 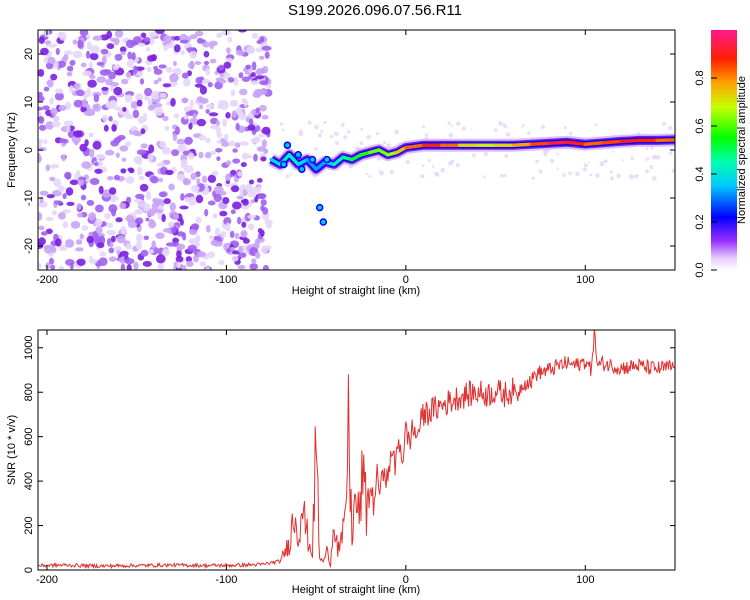 I want to click on ridge-blob, so click(x=287, y=145).